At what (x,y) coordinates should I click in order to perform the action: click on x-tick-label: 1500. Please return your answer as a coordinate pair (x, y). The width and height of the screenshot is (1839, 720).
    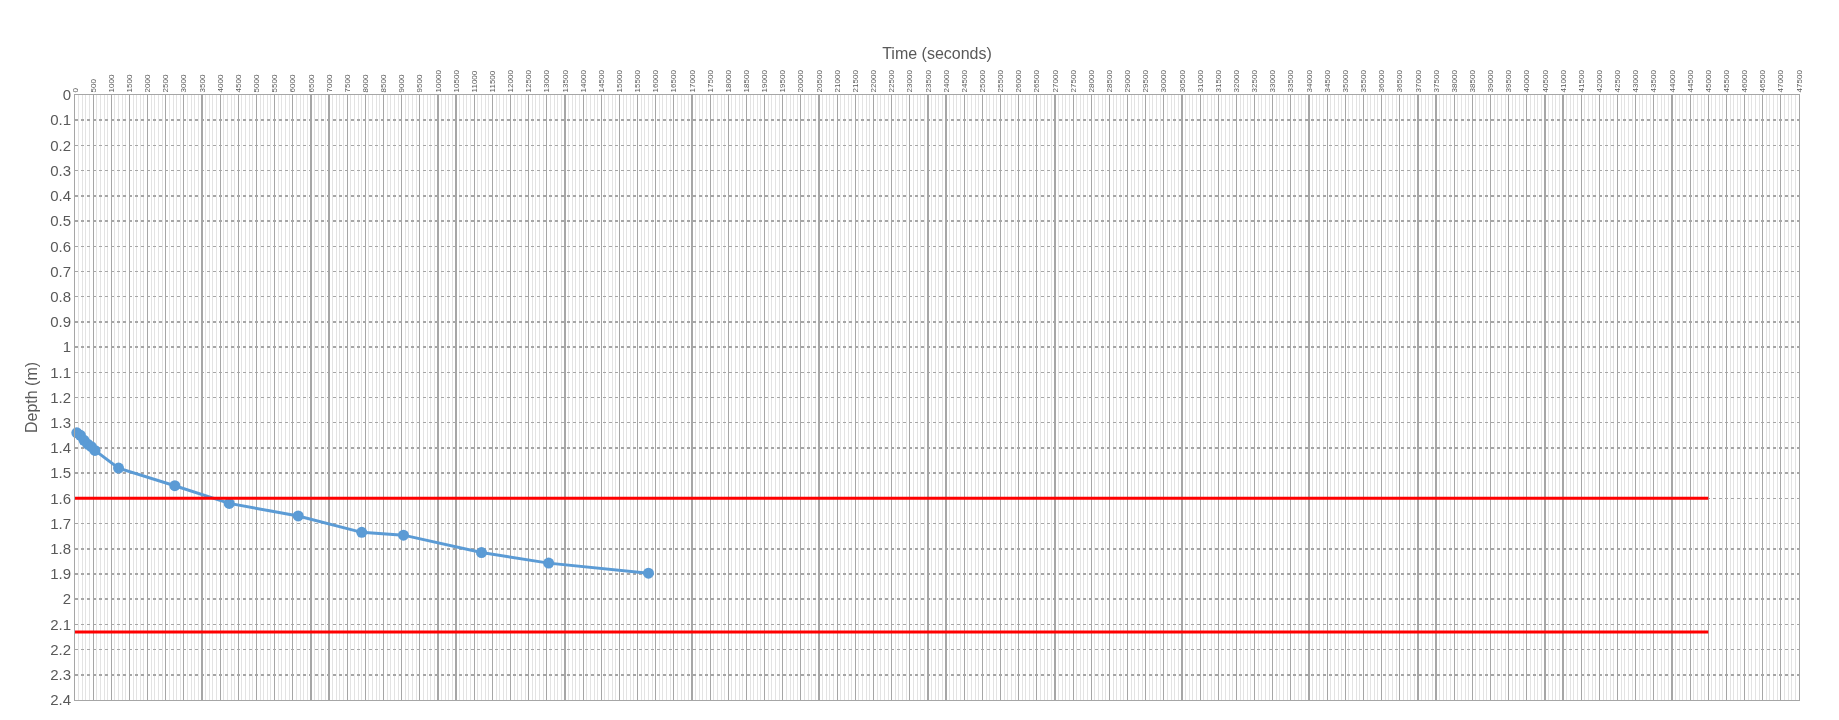
    Looking at the image, I should click on (130, 83).